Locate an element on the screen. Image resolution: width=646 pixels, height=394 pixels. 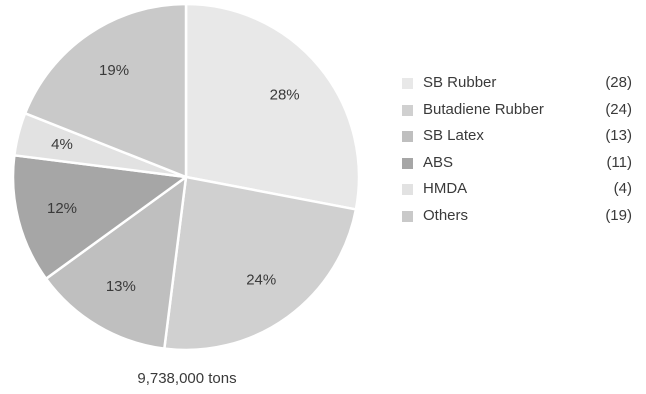
legend-label: Others is located at coordinates (446, 215).